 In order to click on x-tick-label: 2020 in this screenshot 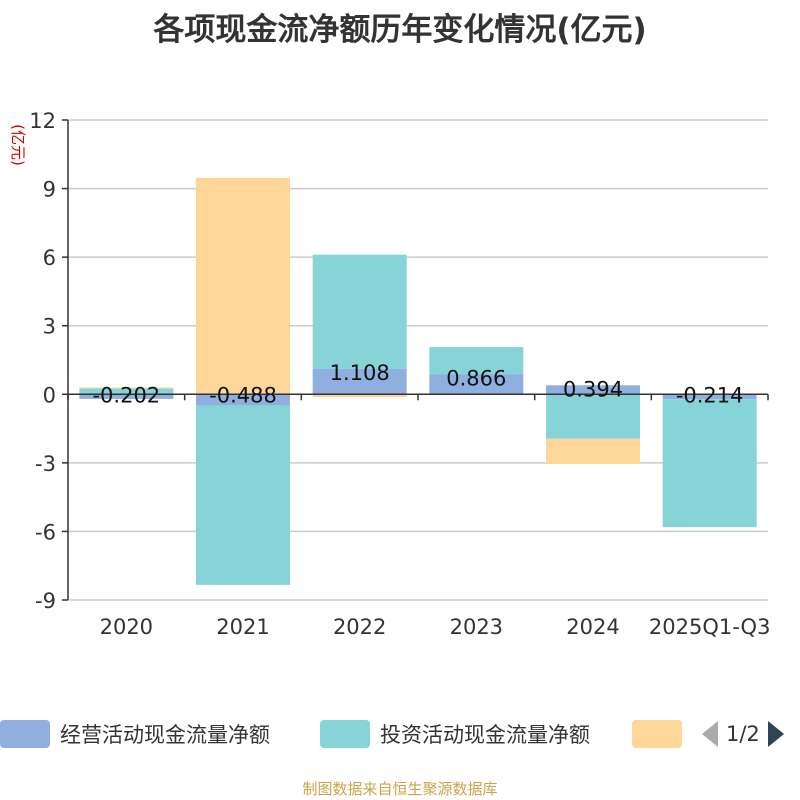, I will do `click(126, 627)`.